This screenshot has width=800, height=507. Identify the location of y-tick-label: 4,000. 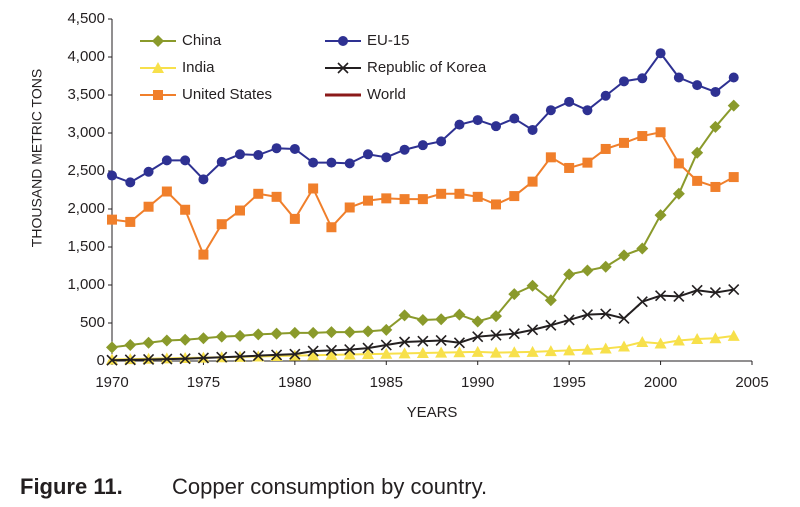
(86, 56).